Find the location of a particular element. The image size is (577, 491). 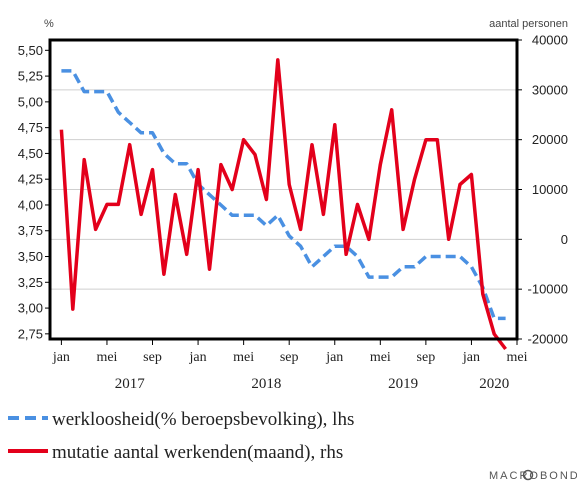

right-tick-label: -10000 is located at coordinates (548, 289).